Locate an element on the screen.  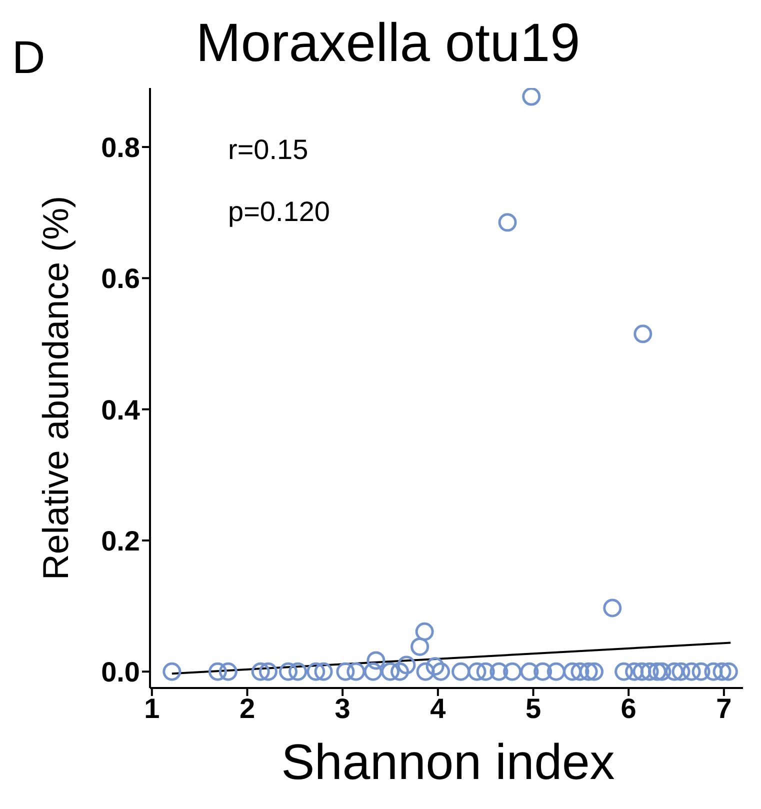
x-tick-label: 7 is located at coordinates (724, 708).